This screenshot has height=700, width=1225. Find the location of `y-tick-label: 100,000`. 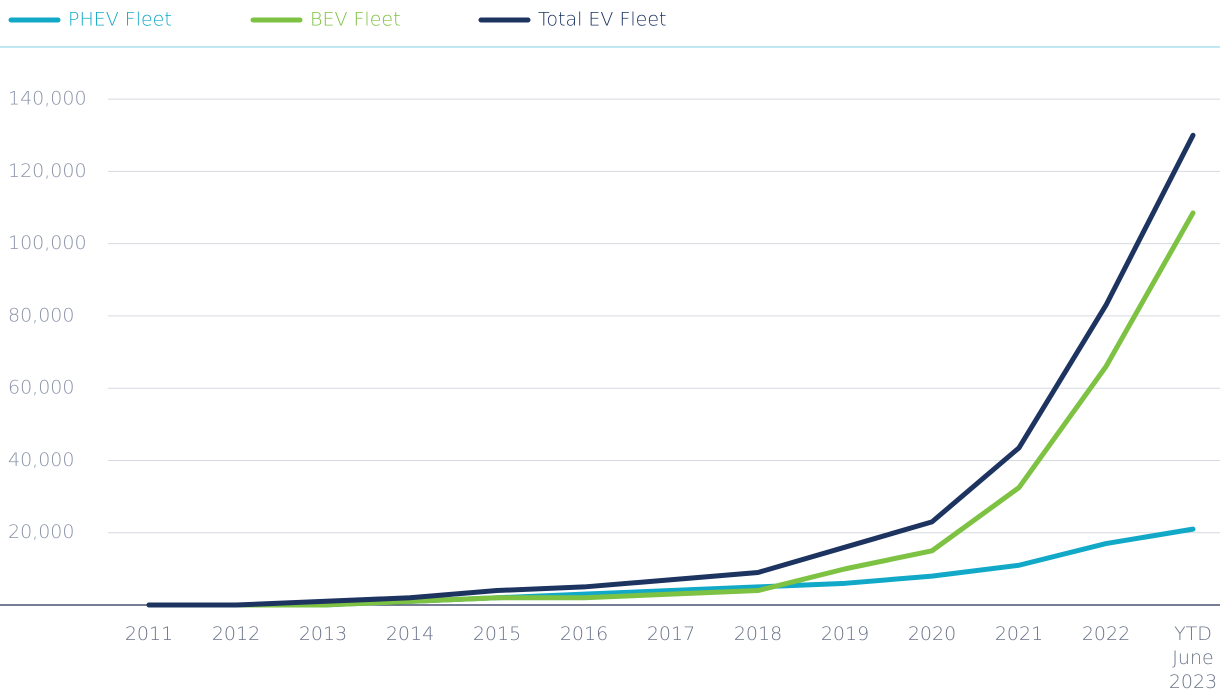

y-tick-label: 100,000 is located at coordinates (47, 243).